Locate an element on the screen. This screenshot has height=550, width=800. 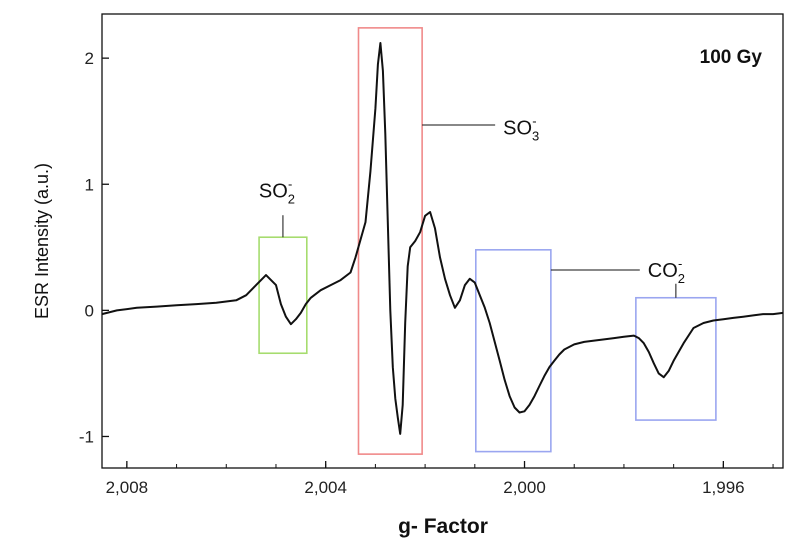
x-tick-label: 2,008 is located at coordinates (127, 487).